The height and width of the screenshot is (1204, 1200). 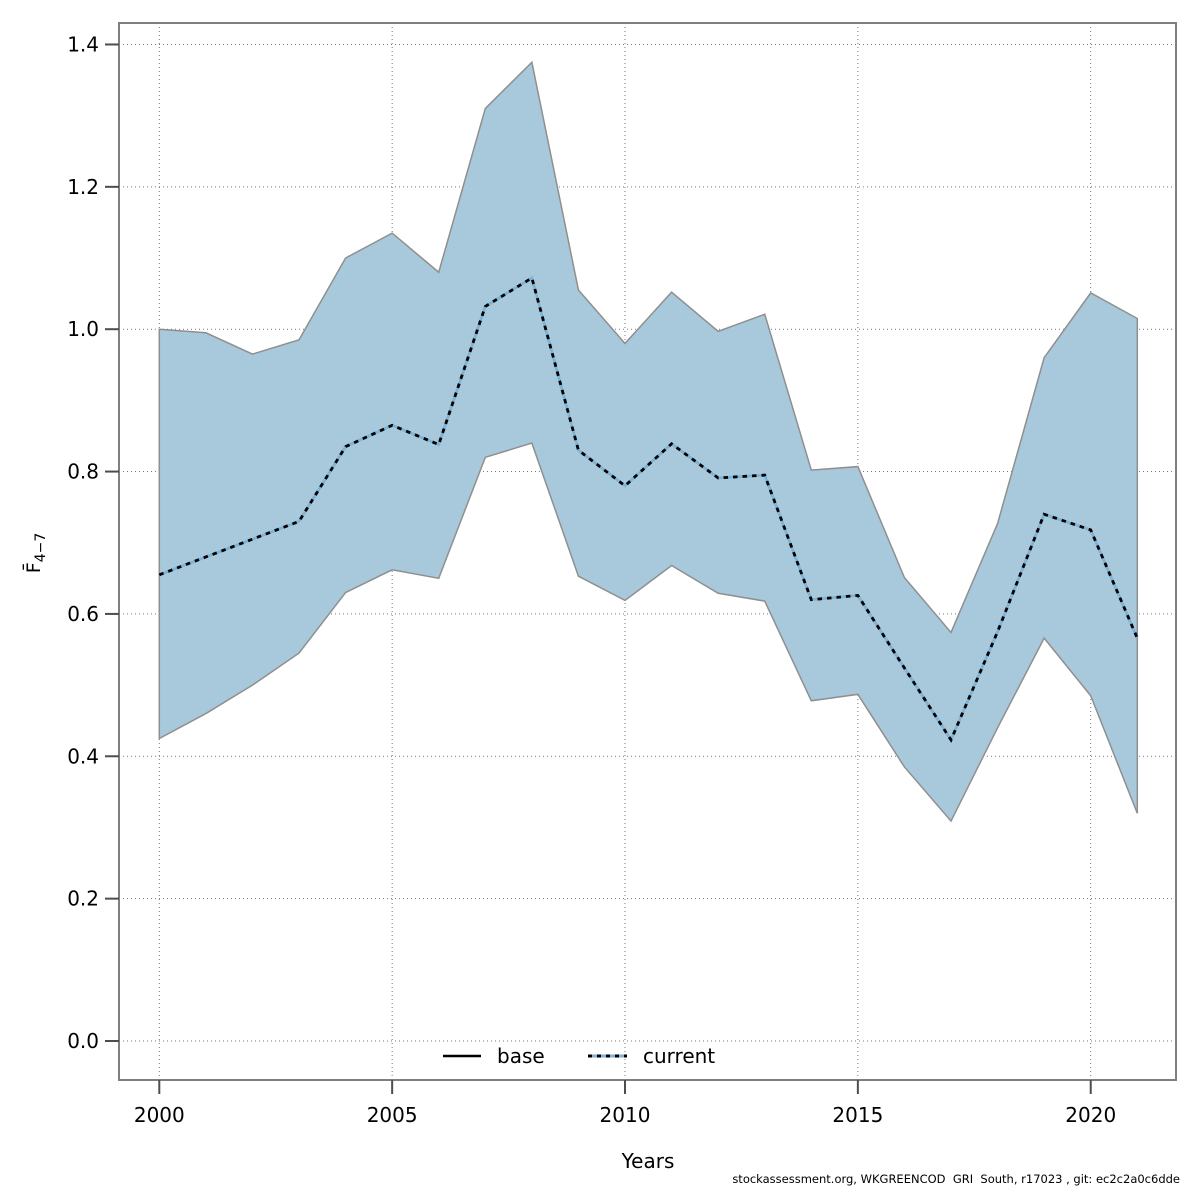 I want to click on y-axis-label-sub: 4−7, so click(x=40, y=547).